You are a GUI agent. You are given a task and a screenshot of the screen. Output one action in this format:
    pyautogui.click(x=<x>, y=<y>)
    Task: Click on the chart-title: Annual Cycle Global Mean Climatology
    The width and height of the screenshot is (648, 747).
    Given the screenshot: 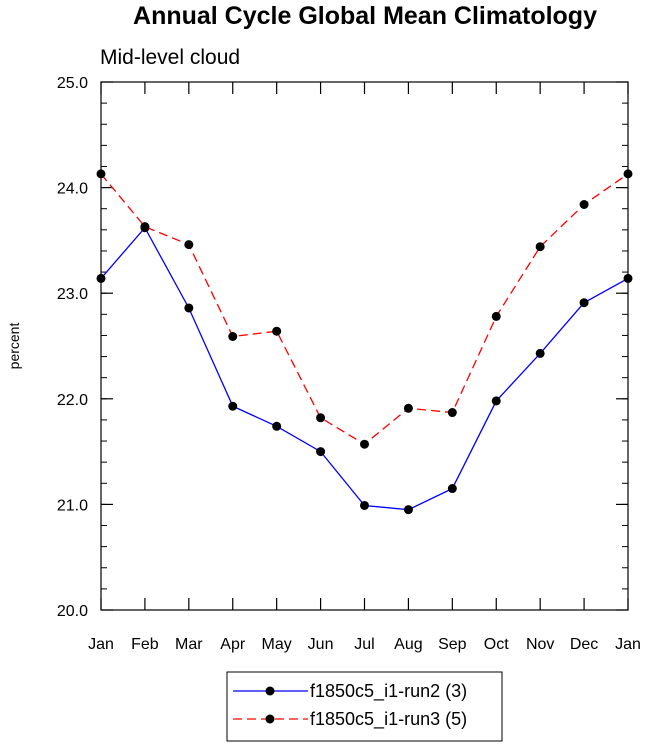 What is the action you would take?
    pyautogui.click(x=365, y=16)
    